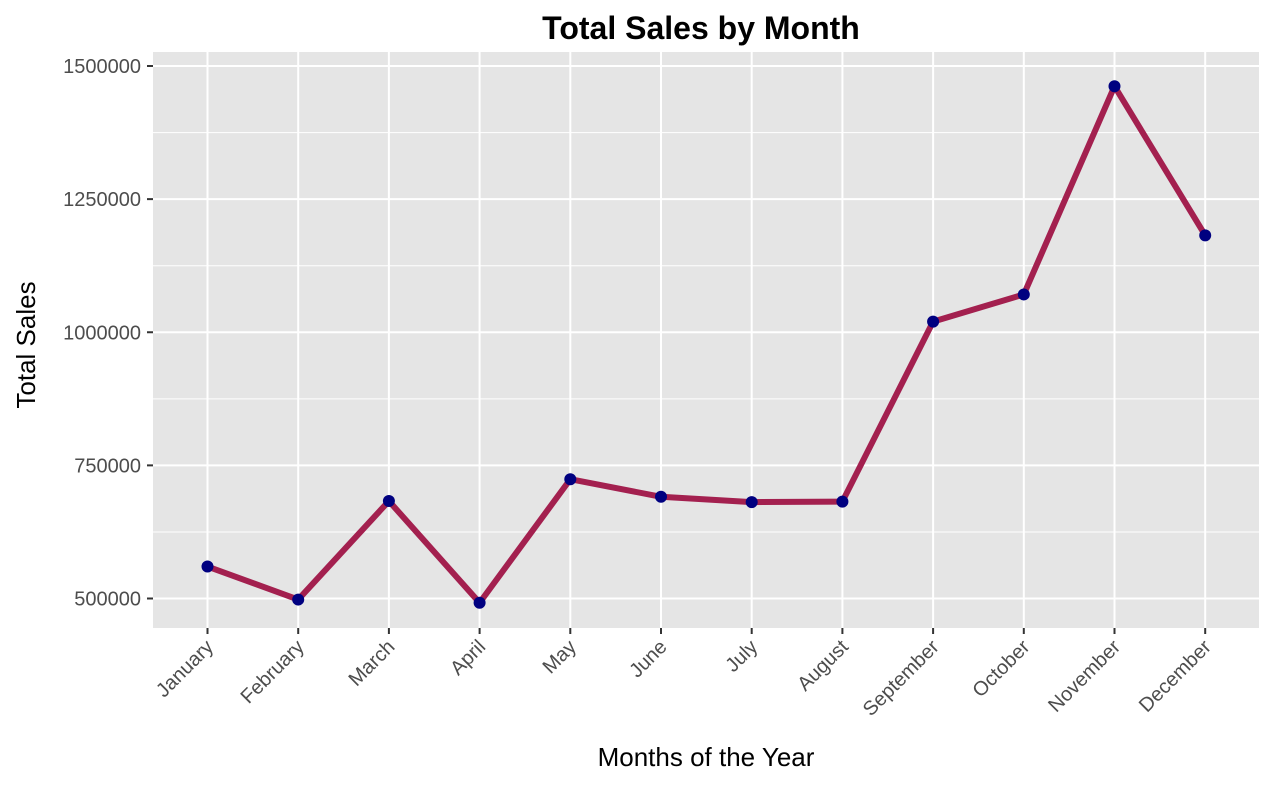 The width and height of the screenshot is (1274, 787). I want to click on x-tick-label: January, so click(185, 669).